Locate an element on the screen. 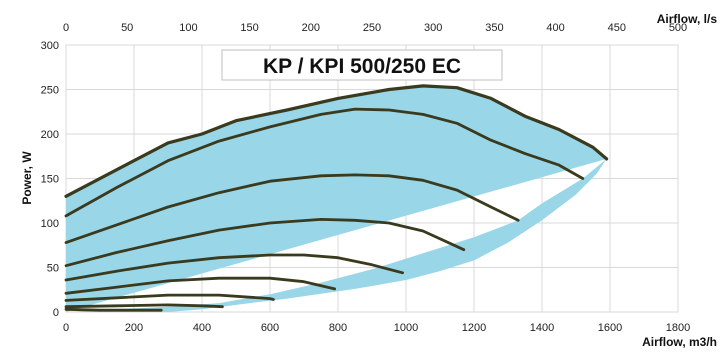  y-tick-label: 200 is located at coordinates (50, 135).